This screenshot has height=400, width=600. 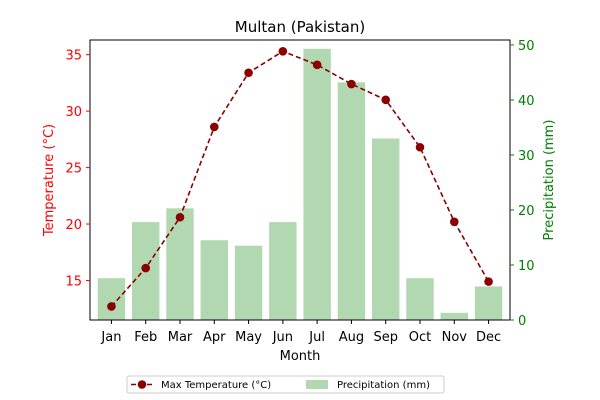 What do you see at coordinates (283, 271) in the screenshot?
I see `precipitation-bar-jun` at bounding box center [283, 271].